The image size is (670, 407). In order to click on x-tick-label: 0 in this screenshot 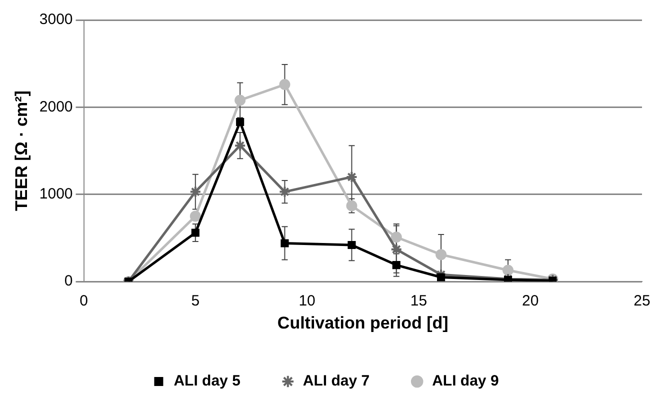, I will do `click(84, 301)`.